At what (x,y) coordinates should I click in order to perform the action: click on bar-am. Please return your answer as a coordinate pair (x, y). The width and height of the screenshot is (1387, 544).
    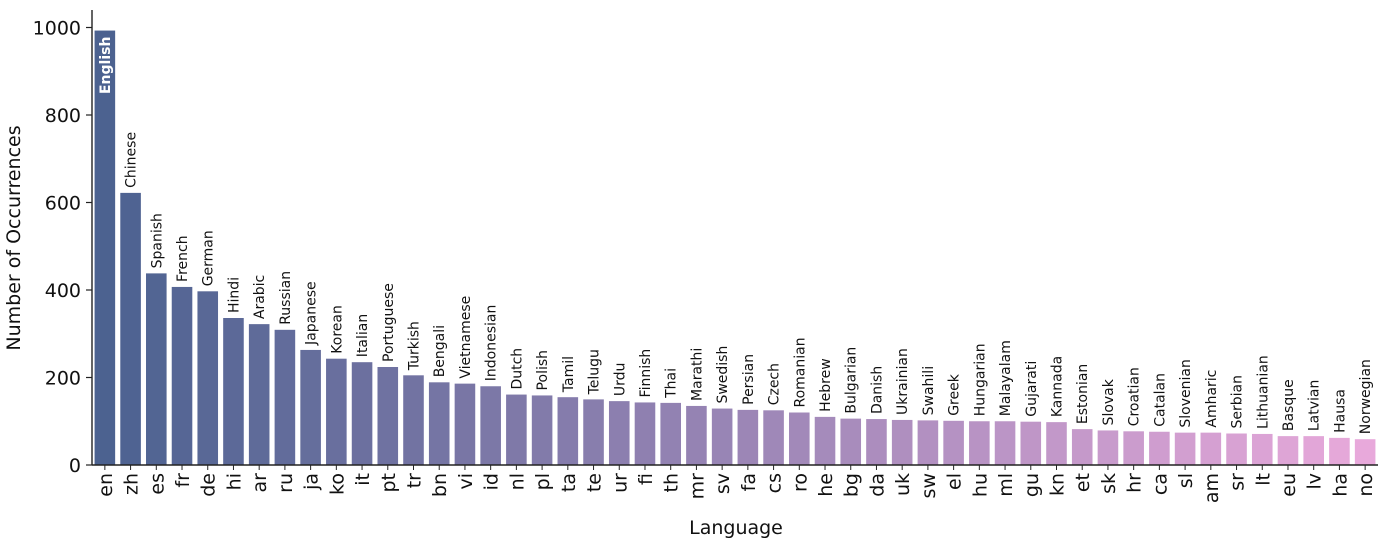
    Looking at the image, I should click on (1211, 449).